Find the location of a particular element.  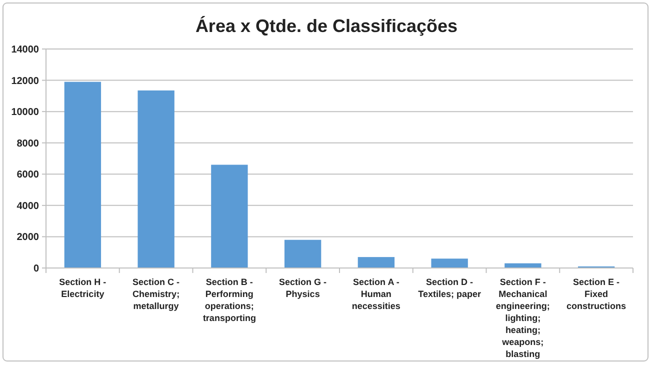

y-tick-label: 6000 is located at coordinates (28, 175).